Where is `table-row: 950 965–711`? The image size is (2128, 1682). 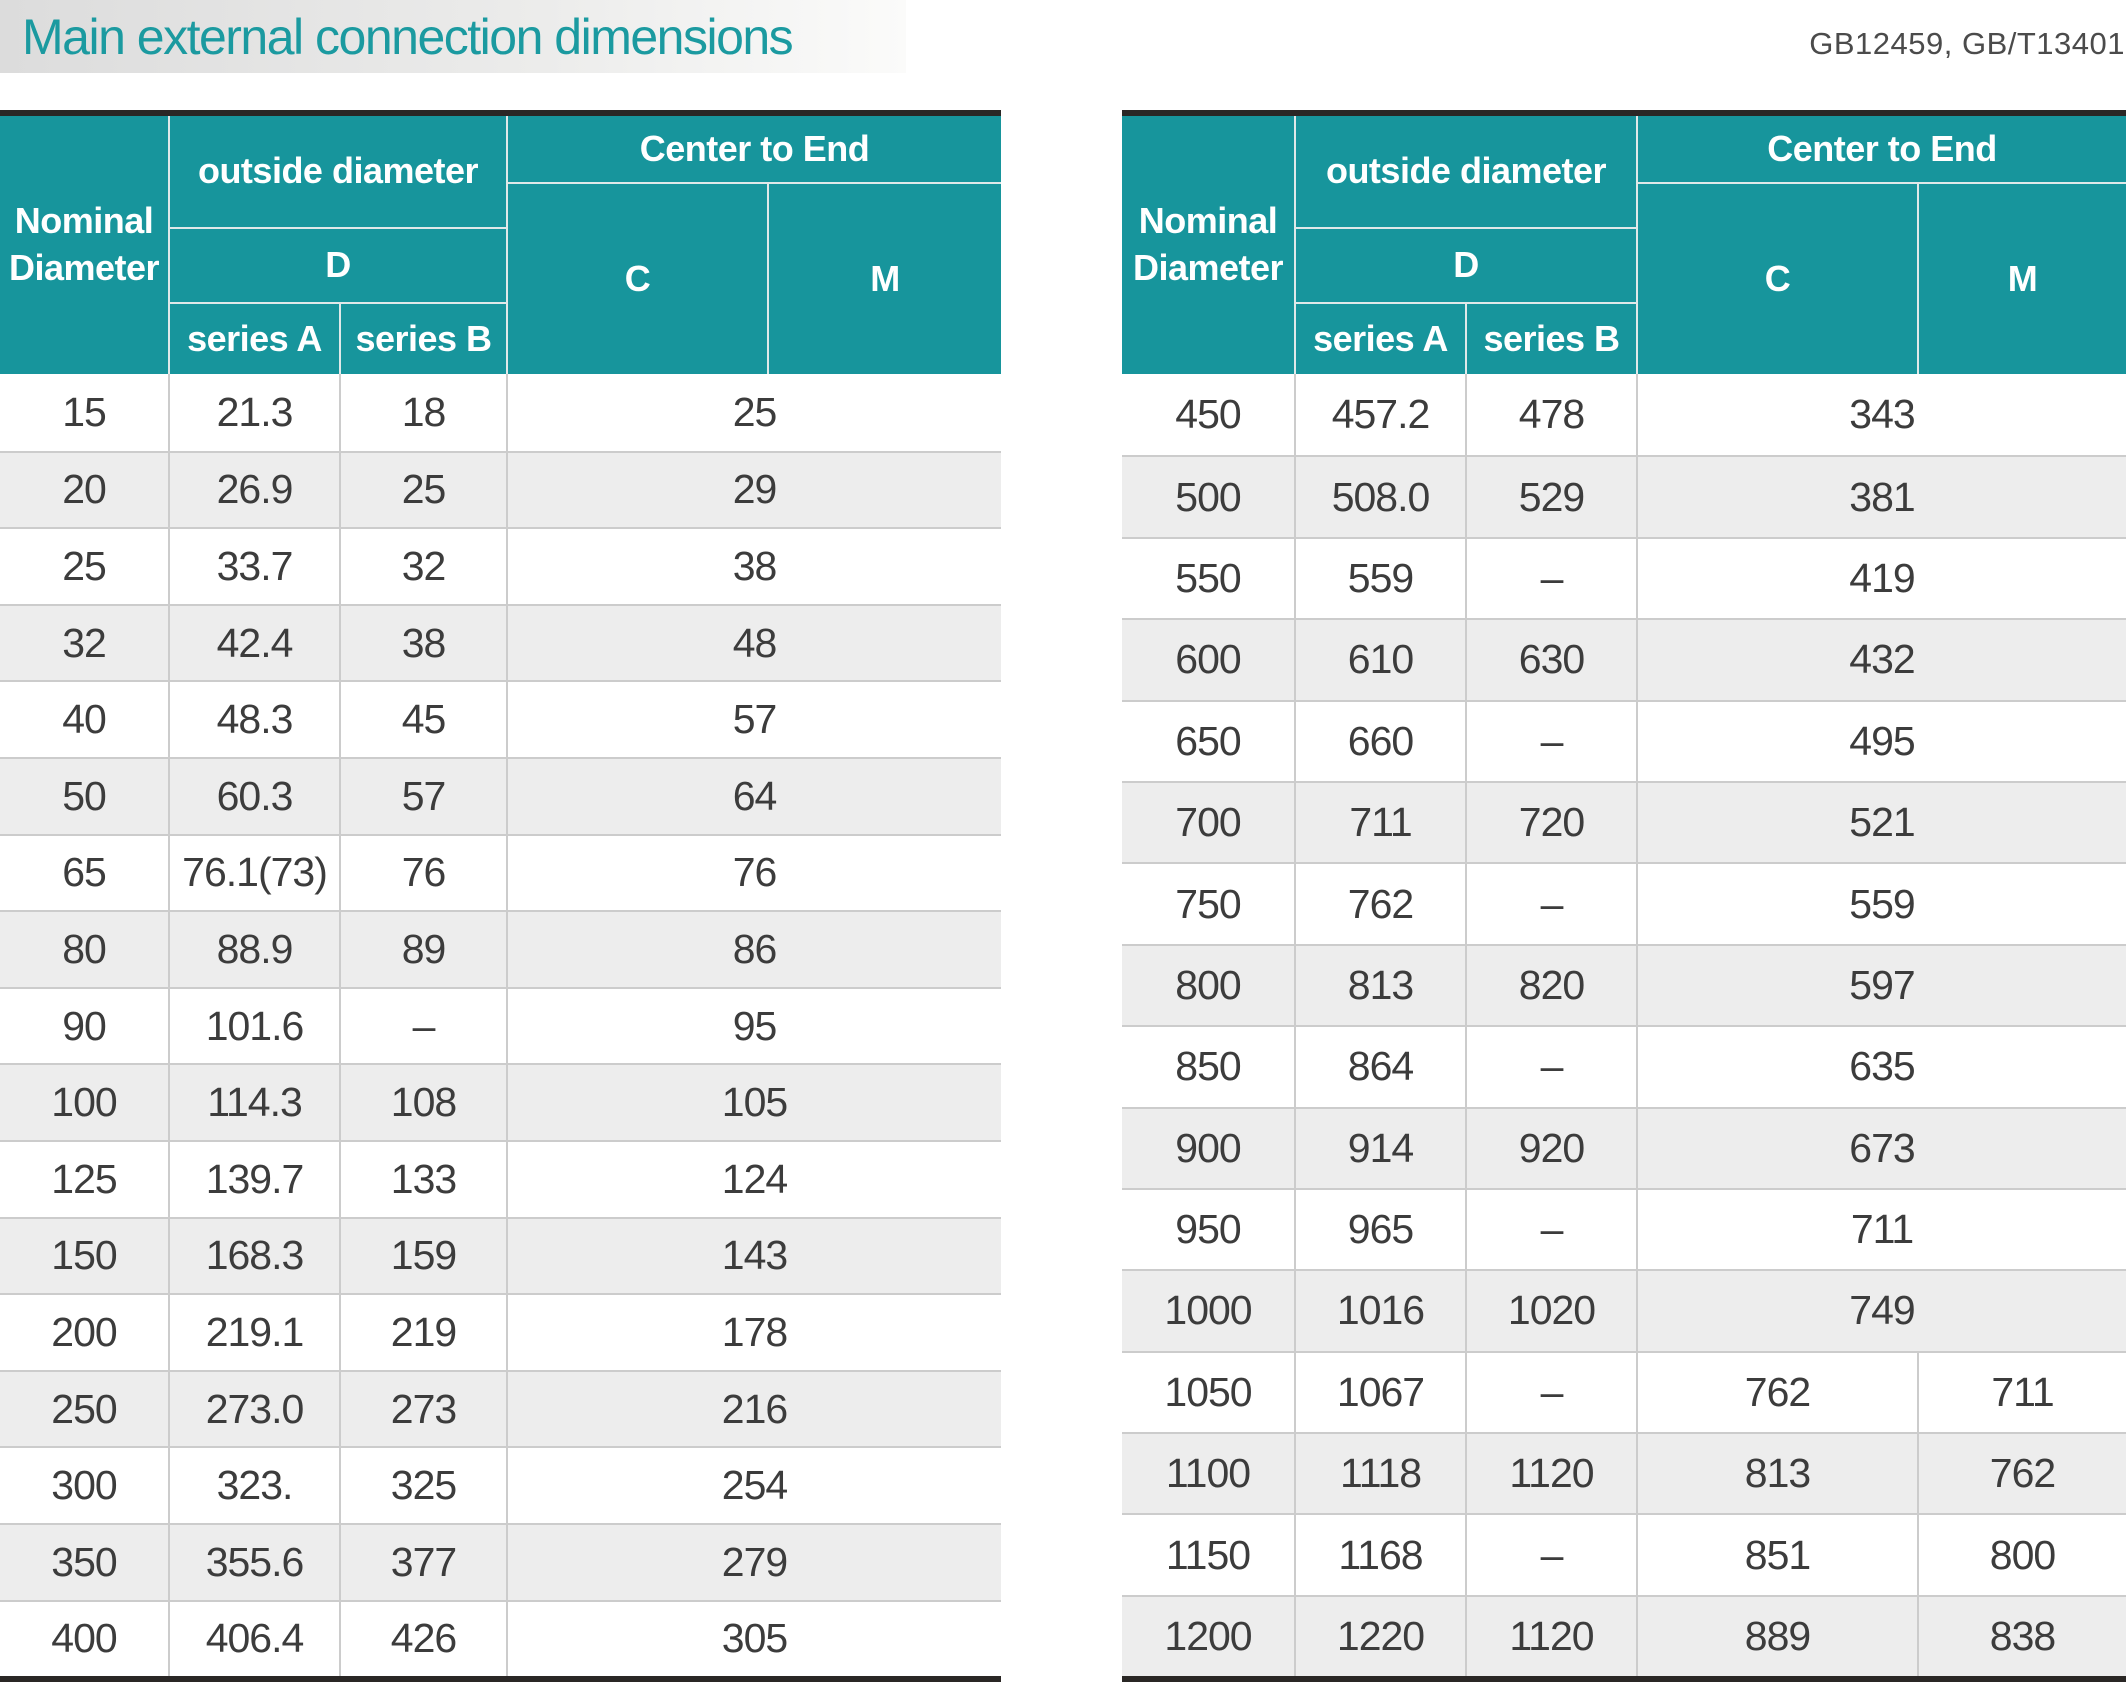 table-row: 950 965–711 is located at coordinates (1624, 1228).